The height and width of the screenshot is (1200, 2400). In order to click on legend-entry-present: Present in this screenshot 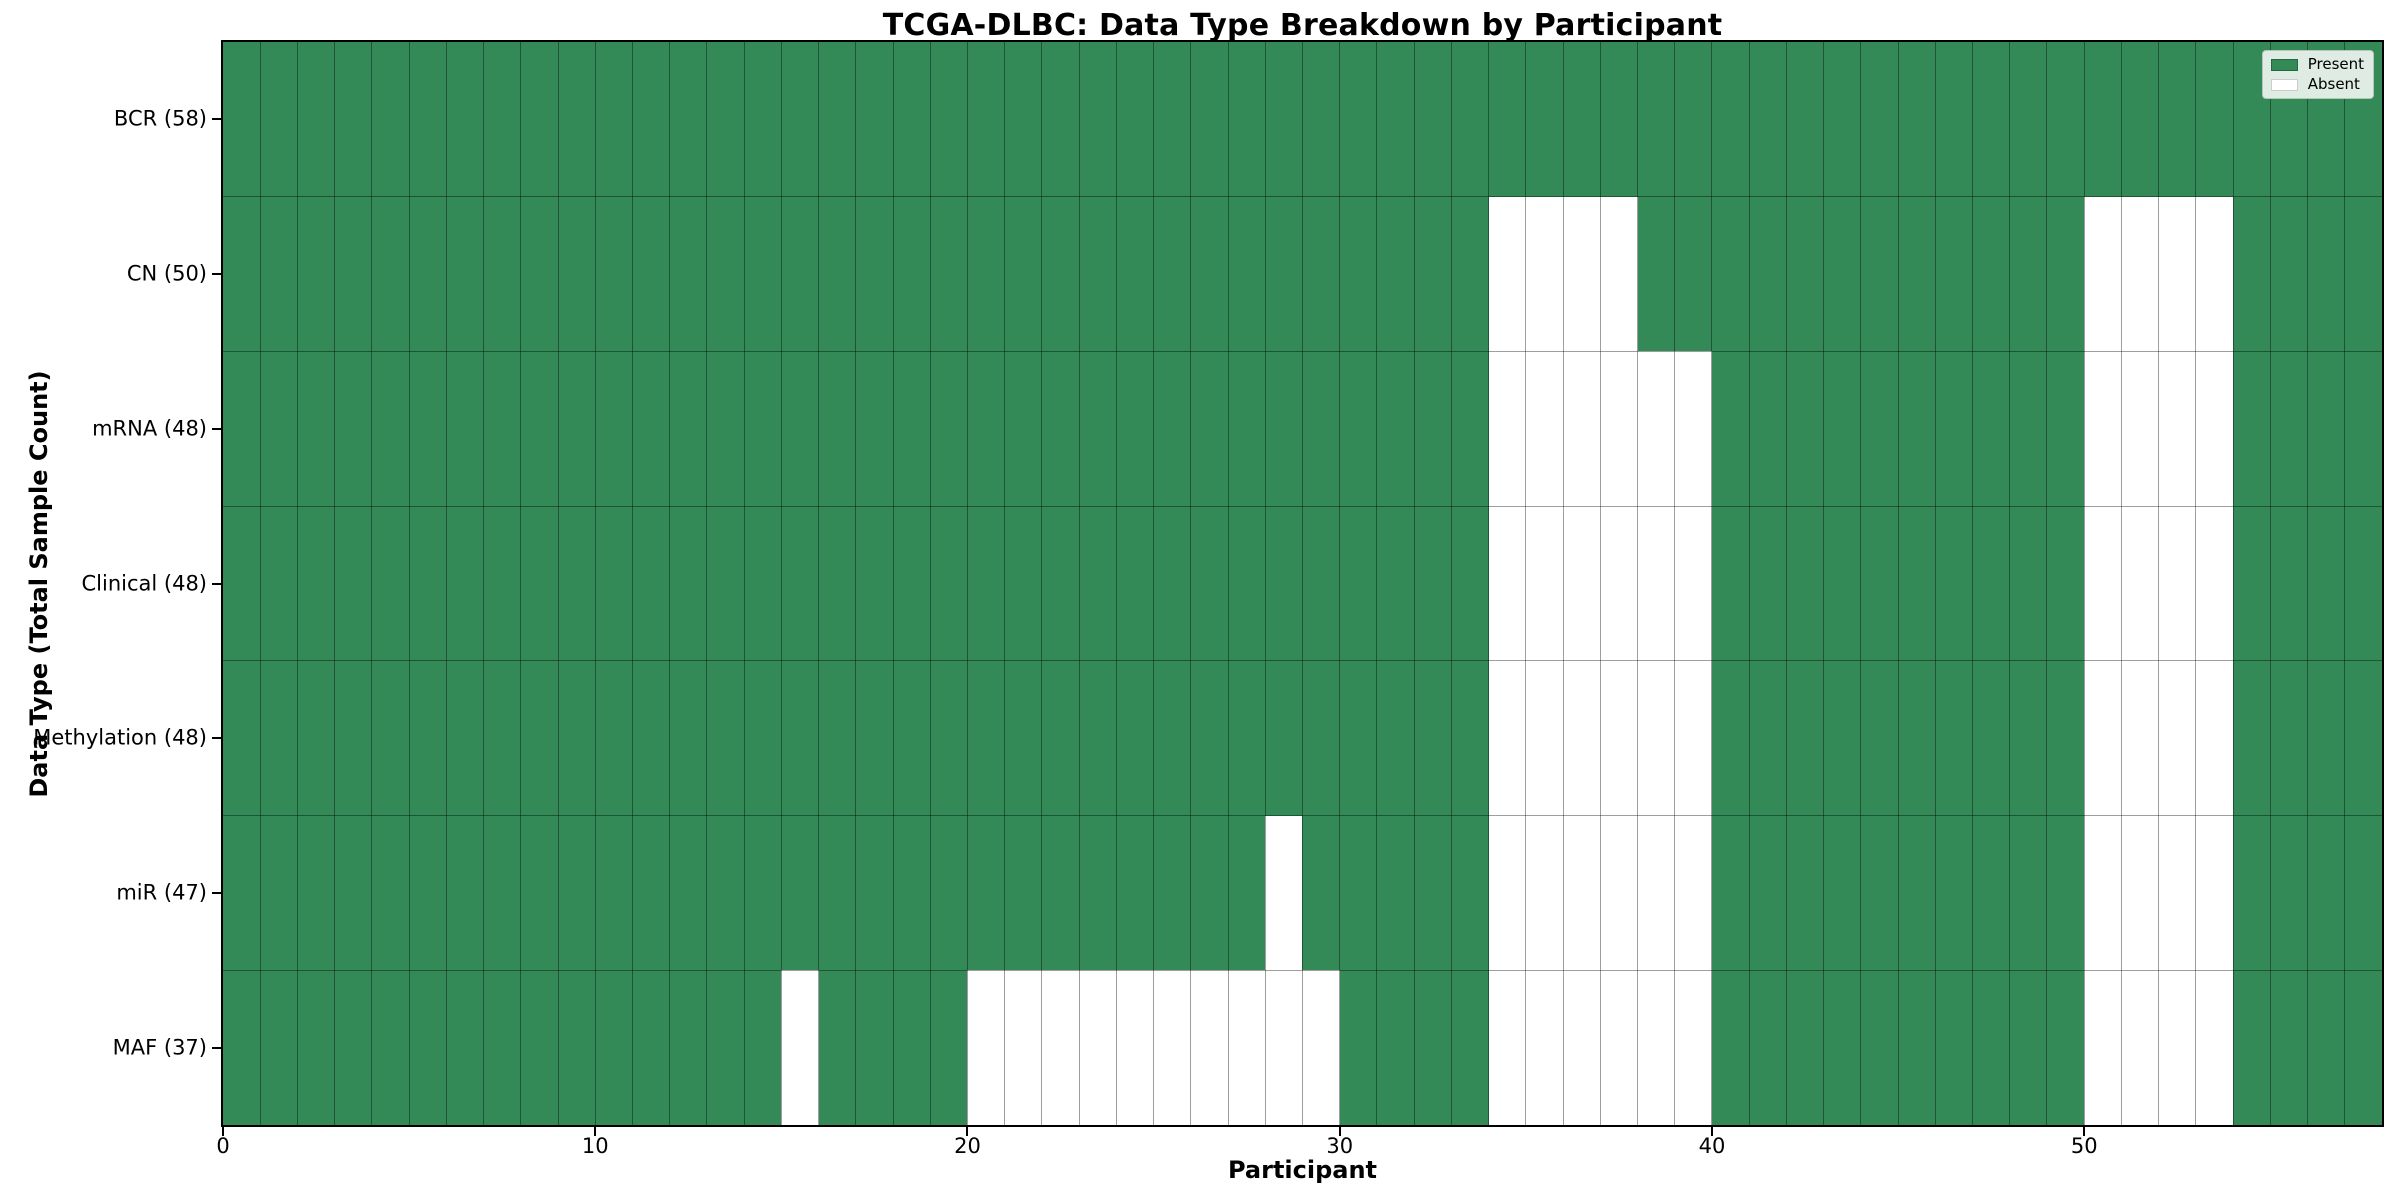, I will do `click(2317, 64)`.